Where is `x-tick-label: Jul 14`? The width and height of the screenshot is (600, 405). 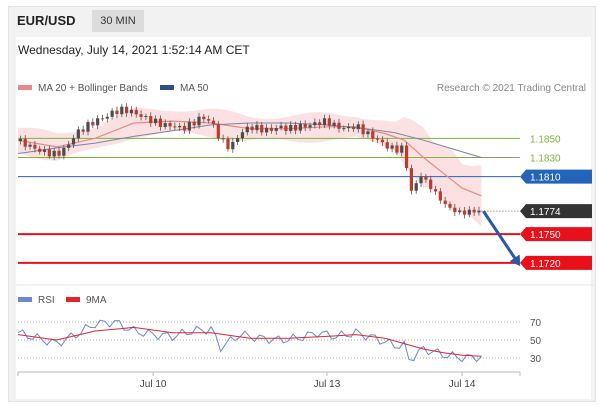
x-tick-label: Jul 14 is located at coordinates (462, 384).